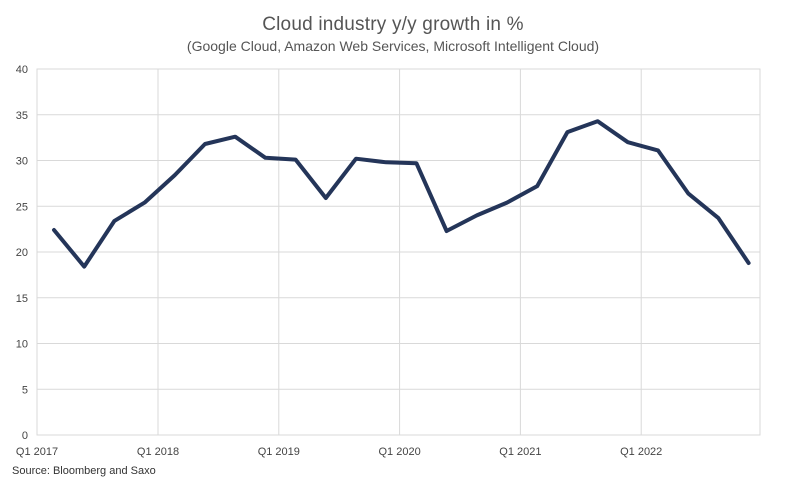 The image size is (786, 488). I want to click on x-tick-label: Q1 2020, so click(399, 452).